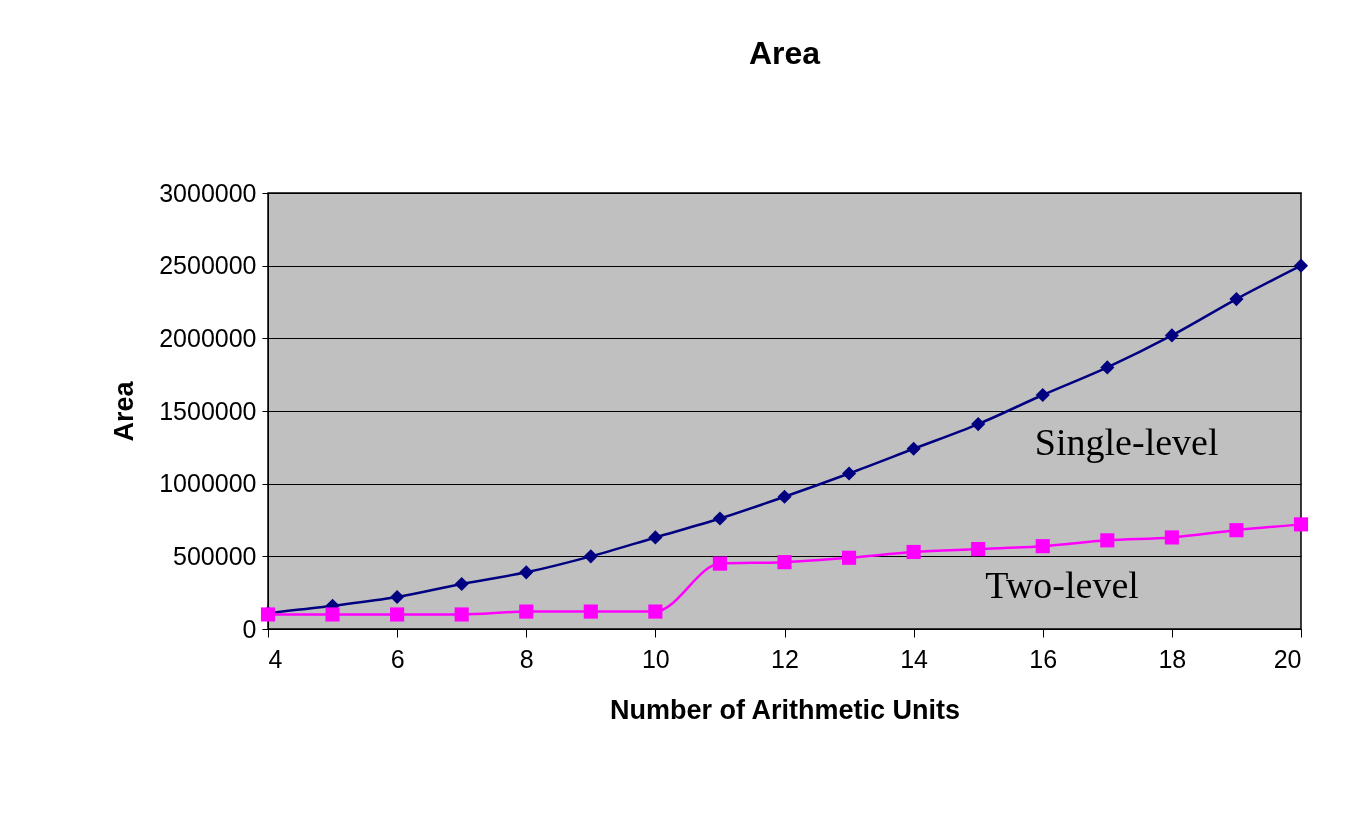  I want to click on x-tick-label: 18, so click(1172, 658).